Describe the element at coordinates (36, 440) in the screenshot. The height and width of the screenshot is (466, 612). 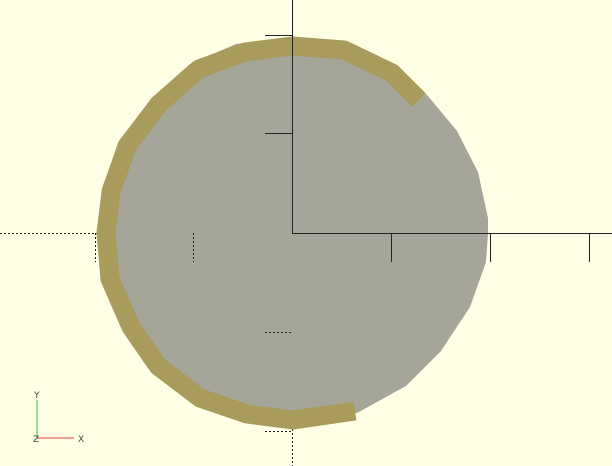
I see `axis-indicator-z-label: Z` at that location.